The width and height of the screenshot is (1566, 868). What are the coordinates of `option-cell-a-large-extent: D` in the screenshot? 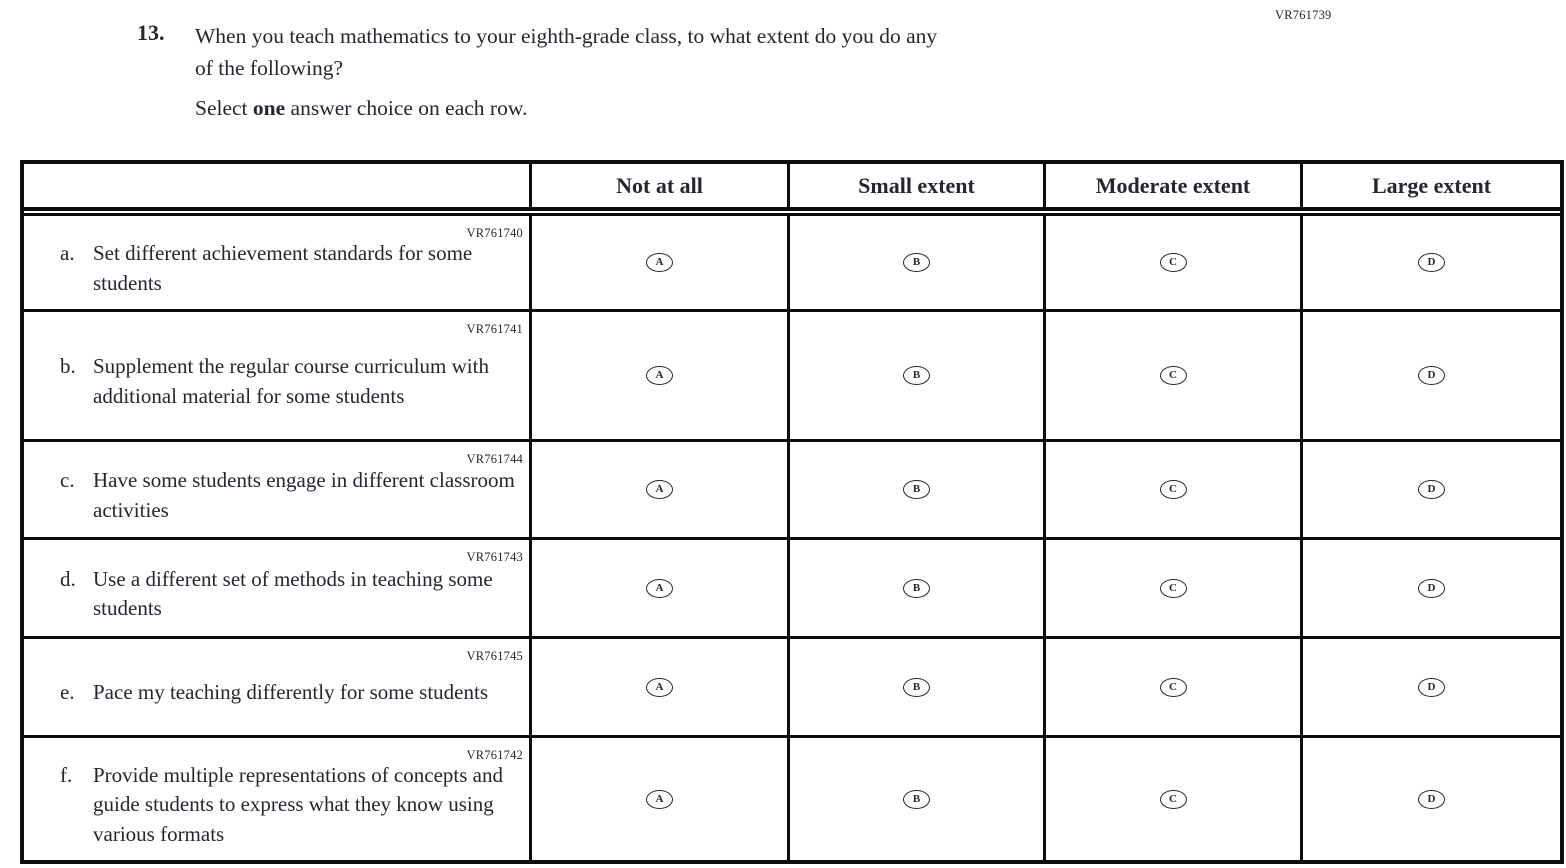 It's located at (1430, 262).